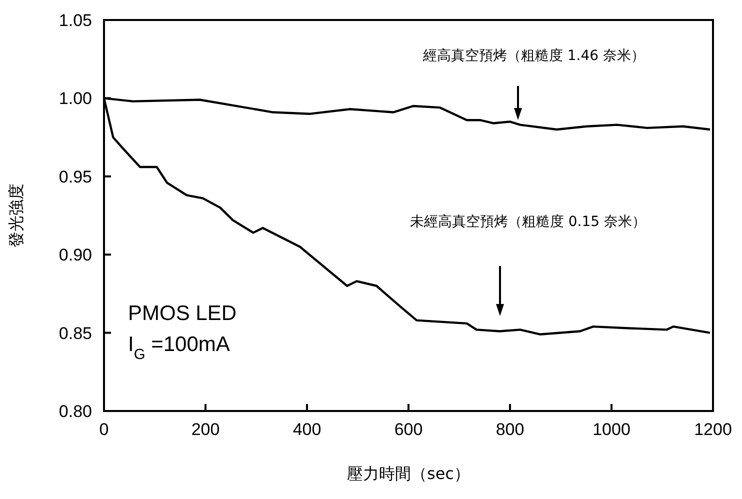  Describe the element at coordinates (75, 412) in the screenshot. I see `y-tick-label: 0.80` at that location.